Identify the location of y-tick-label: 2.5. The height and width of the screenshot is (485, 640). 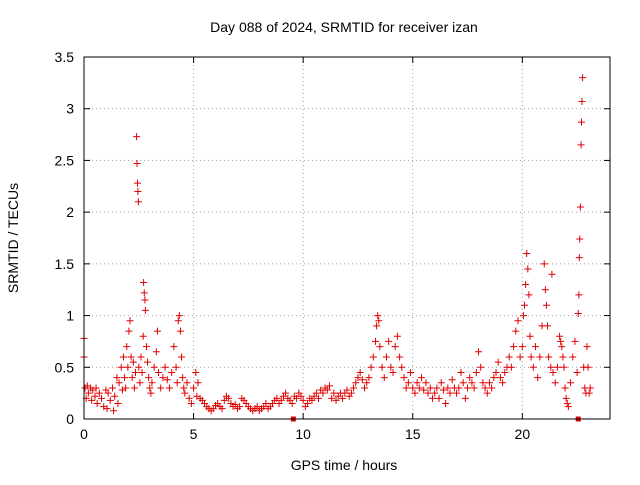
(65, 160).